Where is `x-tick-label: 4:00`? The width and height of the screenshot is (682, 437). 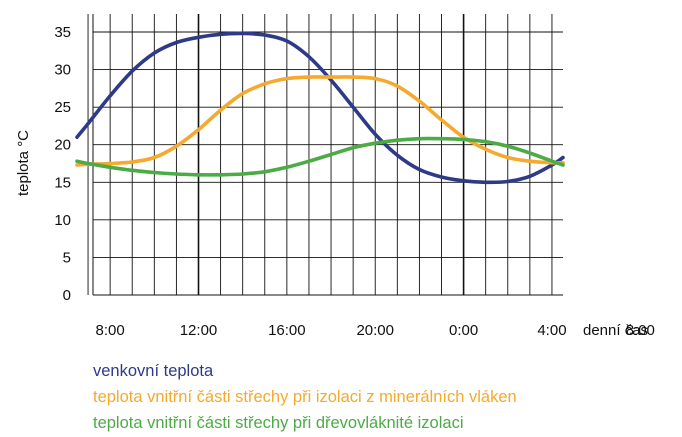
x-tick-label: 4:00 is located at coordinates (551, 330).